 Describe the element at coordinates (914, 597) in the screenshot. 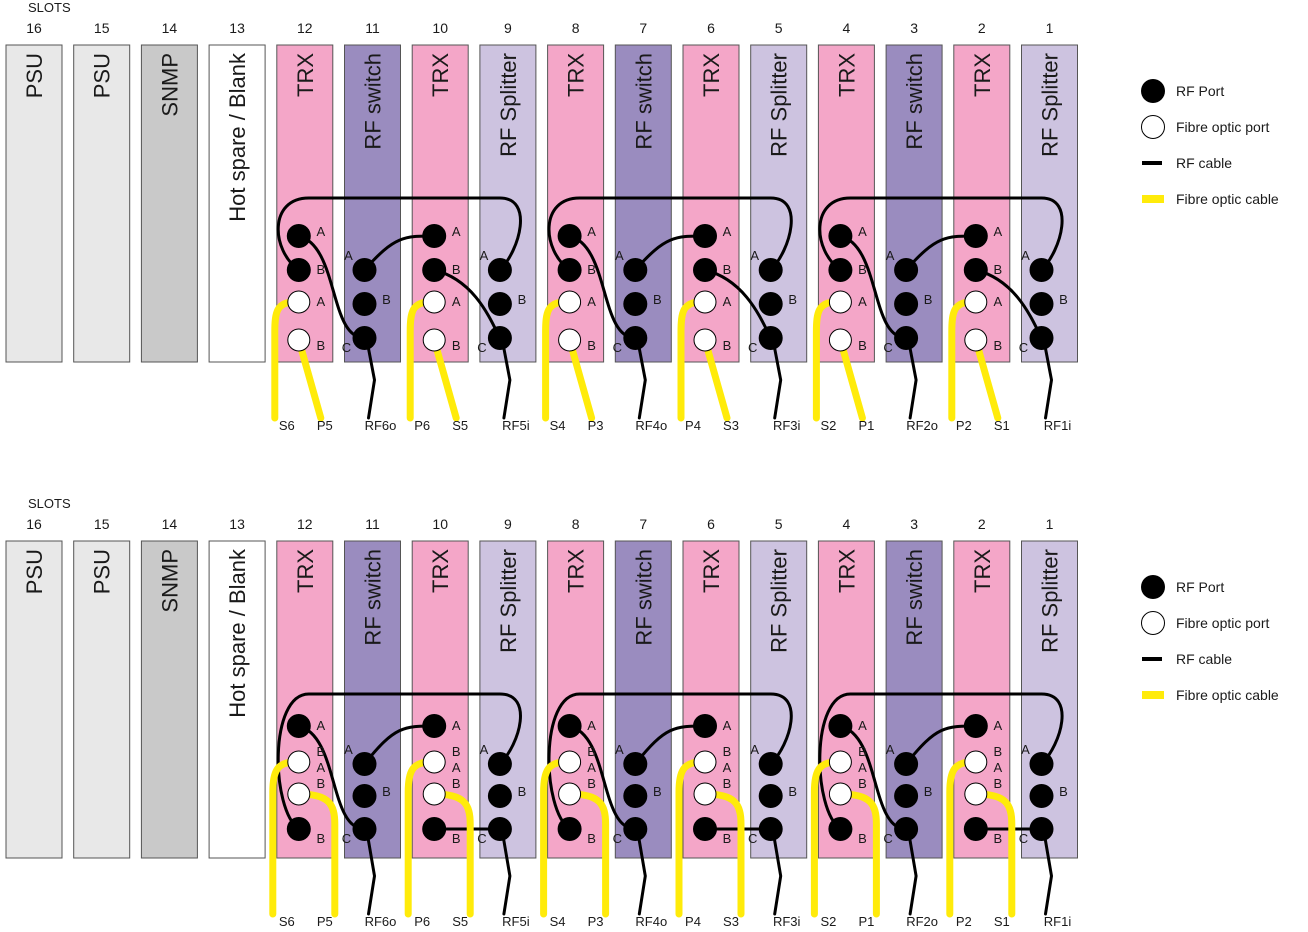

I see `slot-label: RF switch` at that location.